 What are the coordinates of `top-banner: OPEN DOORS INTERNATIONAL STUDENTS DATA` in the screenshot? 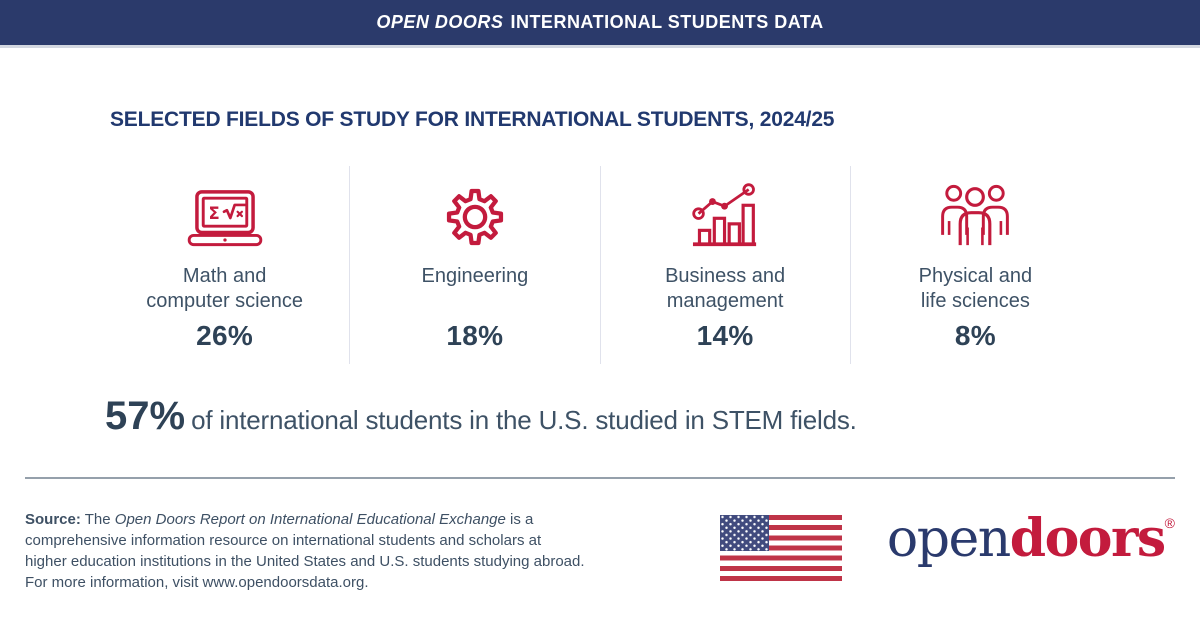 It's located at (600, 24).